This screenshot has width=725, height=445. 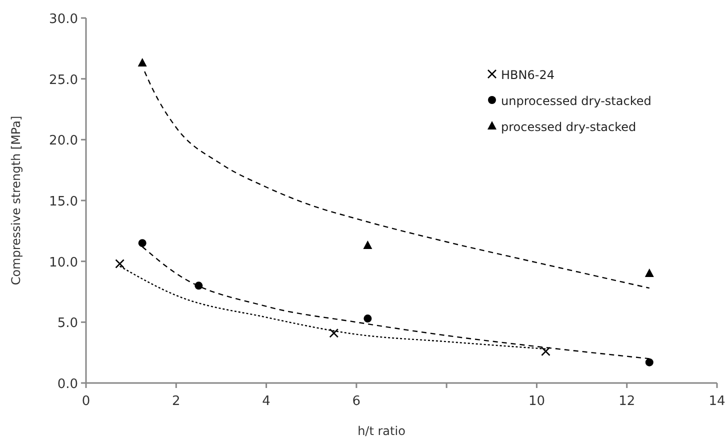 I want to click on x-axis-title: h/t ratio, so click(x=382, y=431).